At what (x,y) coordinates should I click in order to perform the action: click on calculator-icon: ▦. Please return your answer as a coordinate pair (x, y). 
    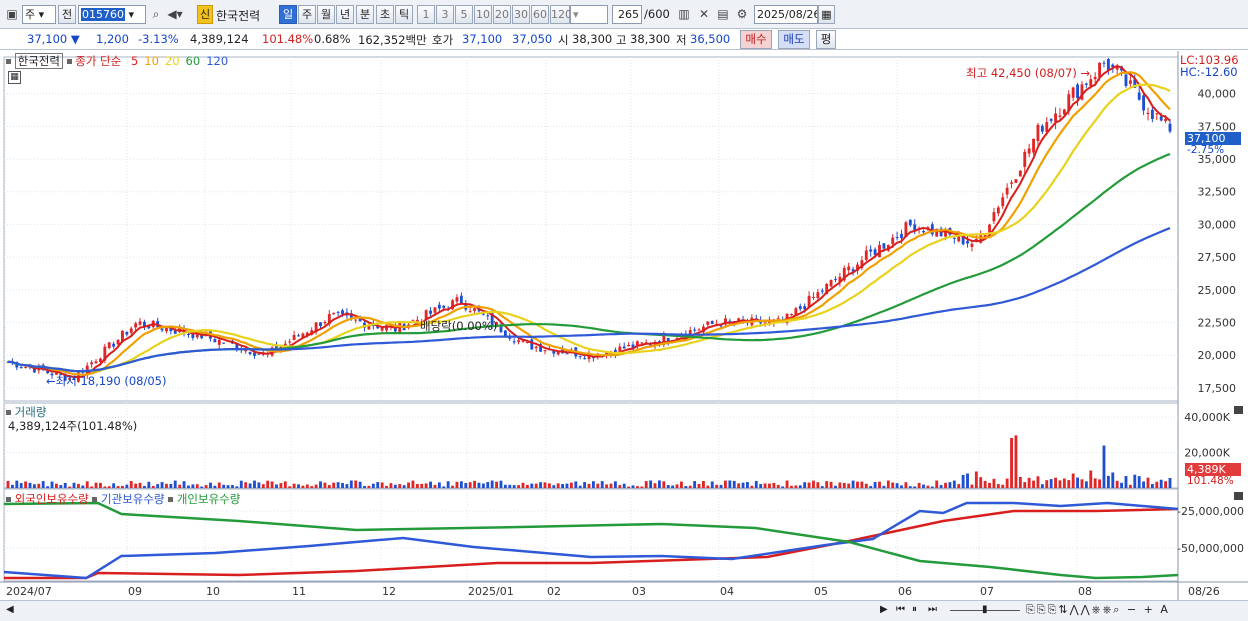
    Looking at the image, I should click on (14, 77).